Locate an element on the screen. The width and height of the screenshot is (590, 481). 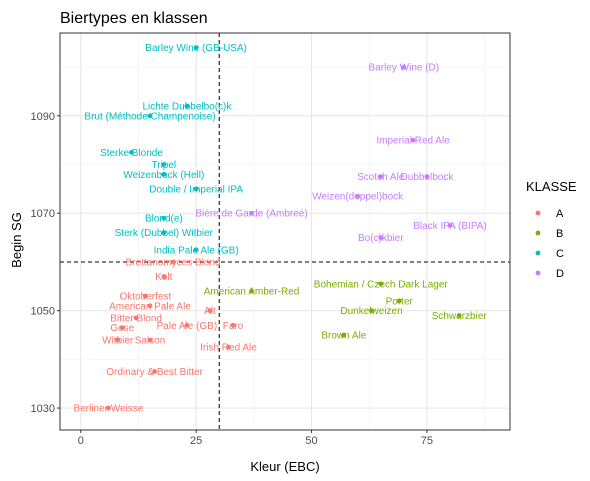
point-label: Blond(e) is located at coordinates (164, 219).